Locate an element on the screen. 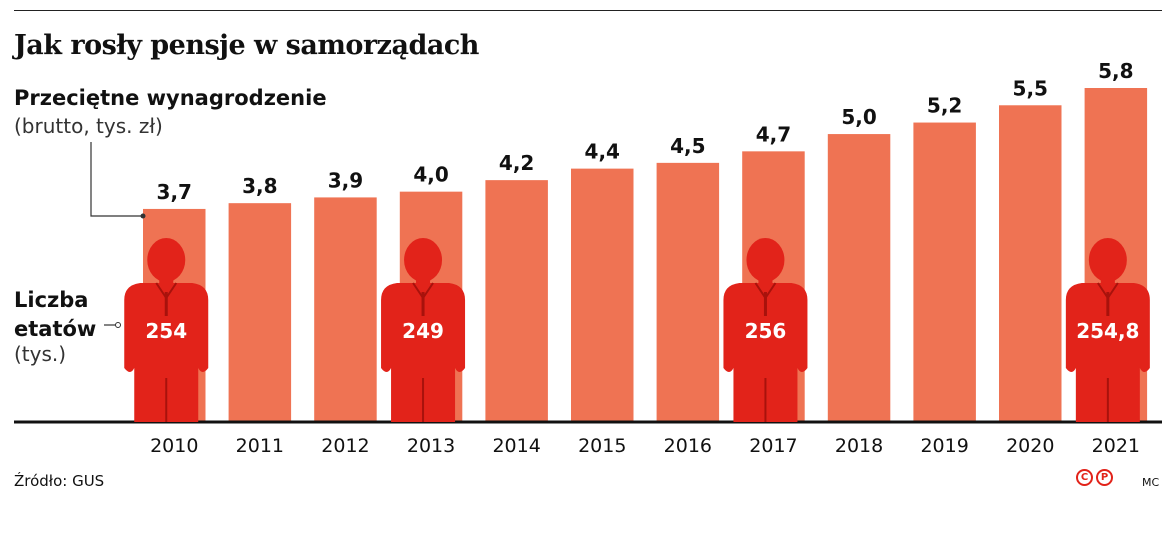  value-label-2011: 3,8 is located at coordinates (259, 186).